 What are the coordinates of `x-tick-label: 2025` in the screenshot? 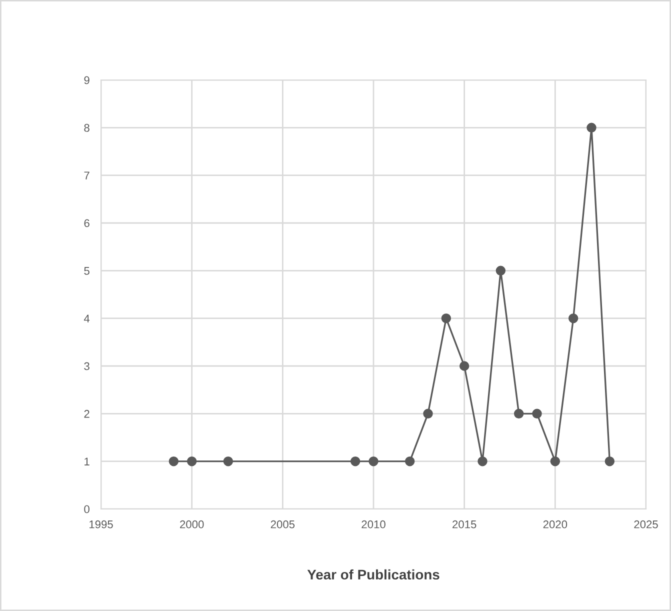 It's located at (646, 524).